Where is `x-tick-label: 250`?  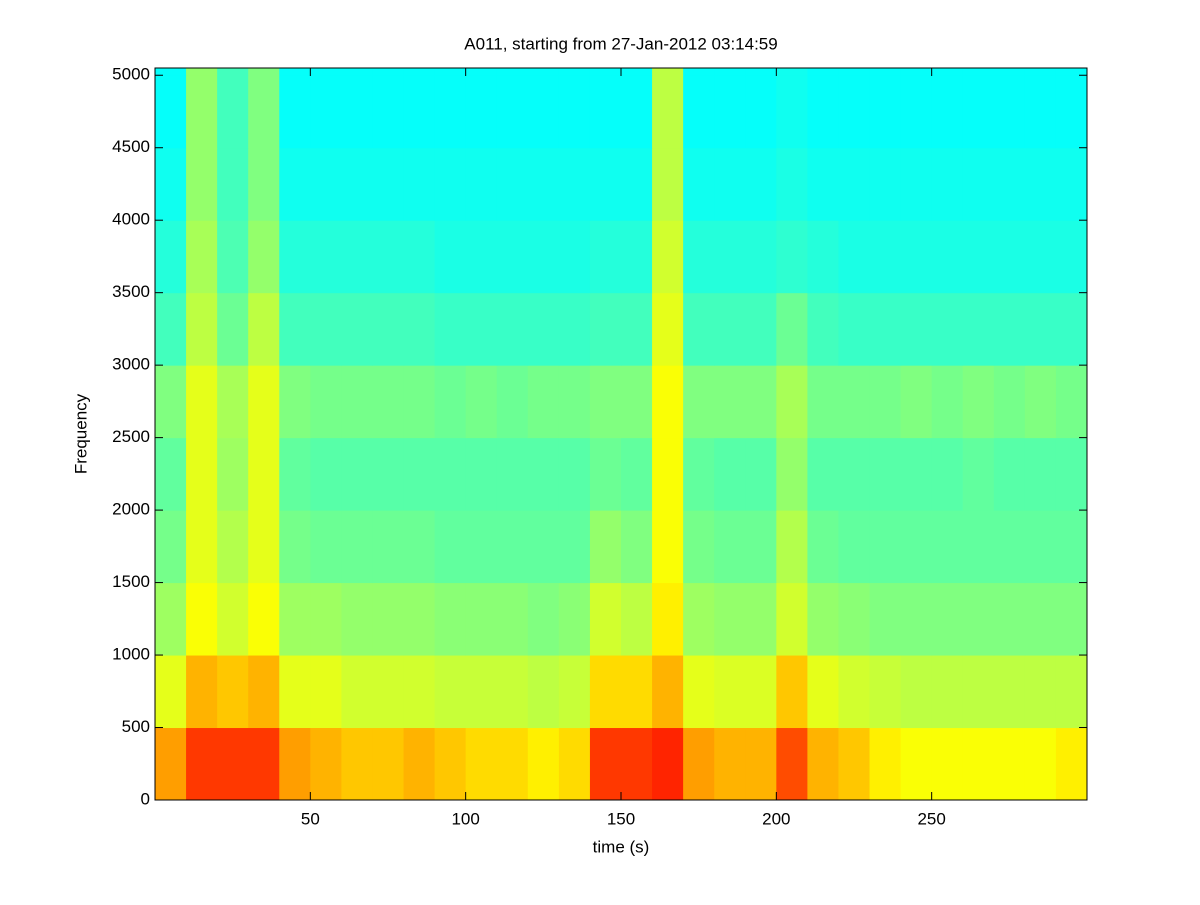 x-tick-label: 250 is located at coordinates (931, 818).